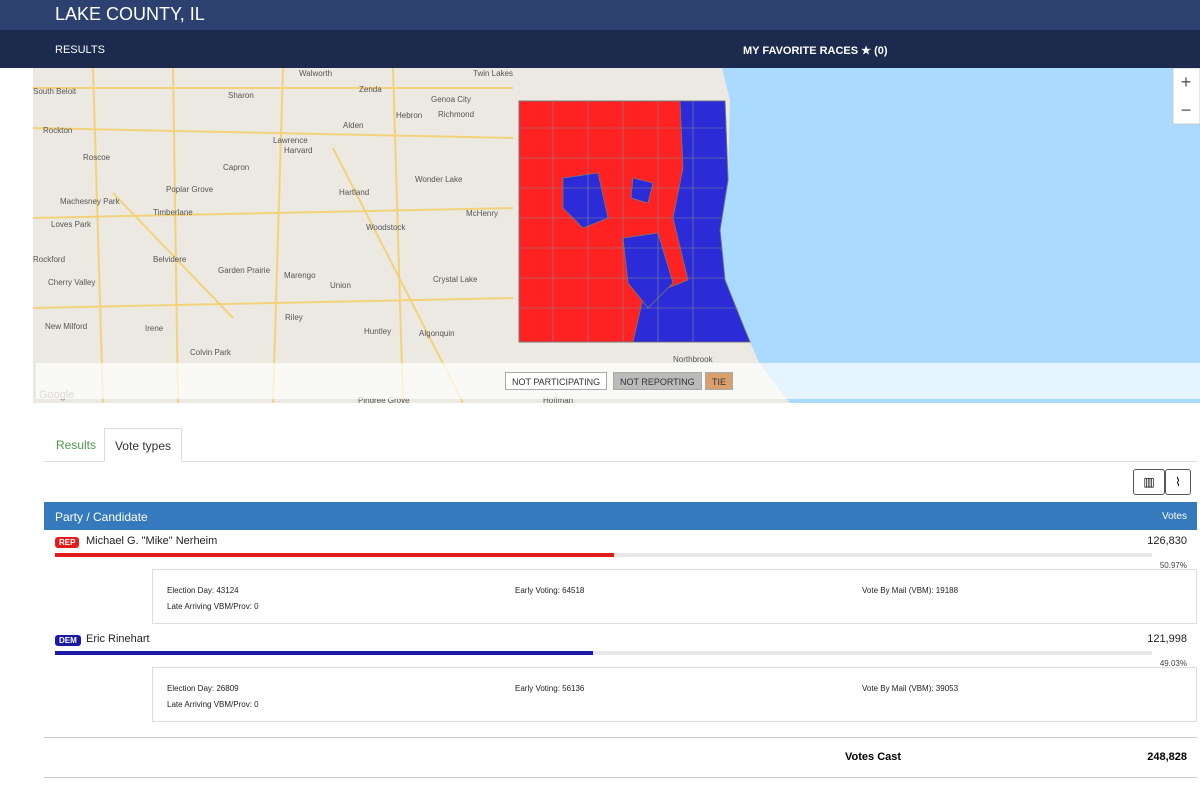  What do you see at coordinates (370, 89) in the screenshot?
I see `place-label: Zenda` at bounding box center [370, 89].